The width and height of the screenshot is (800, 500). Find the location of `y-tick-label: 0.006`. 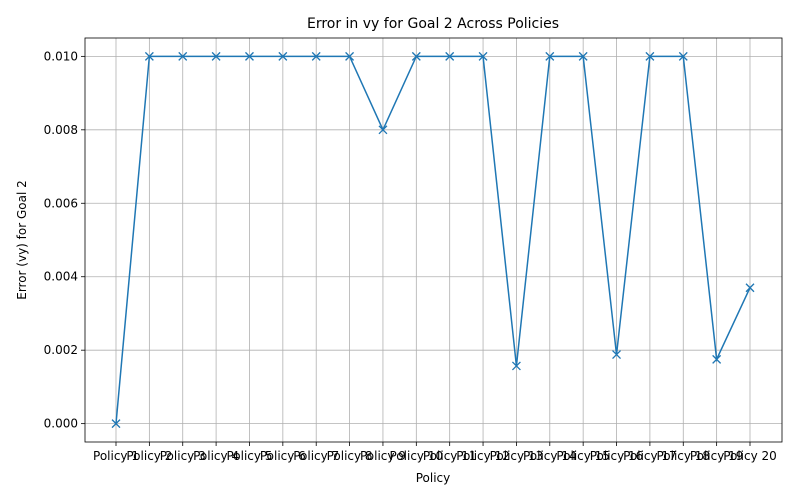

y-tick-label: 0.006 is located at coordinates (61, 203).